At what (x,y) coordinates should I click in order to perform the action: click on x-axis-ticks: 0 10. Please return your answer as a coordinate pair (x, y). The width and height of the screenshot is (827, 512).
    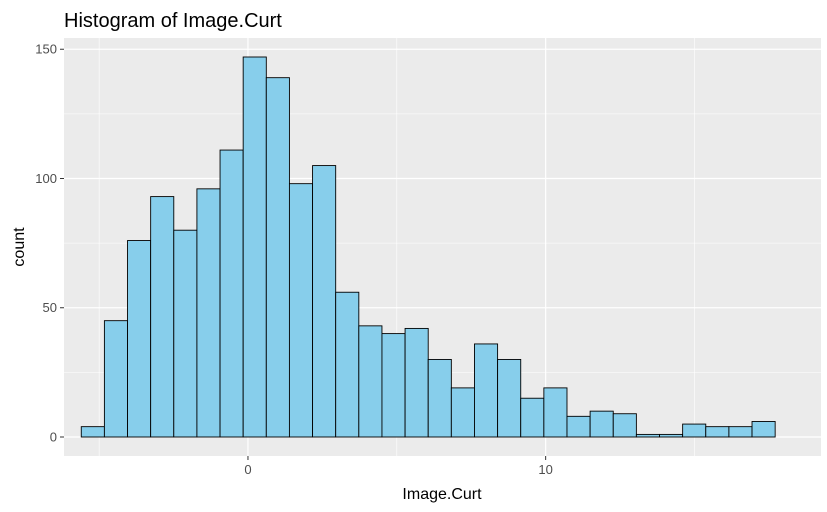
    Looking at the image, I should click on (398, 466).